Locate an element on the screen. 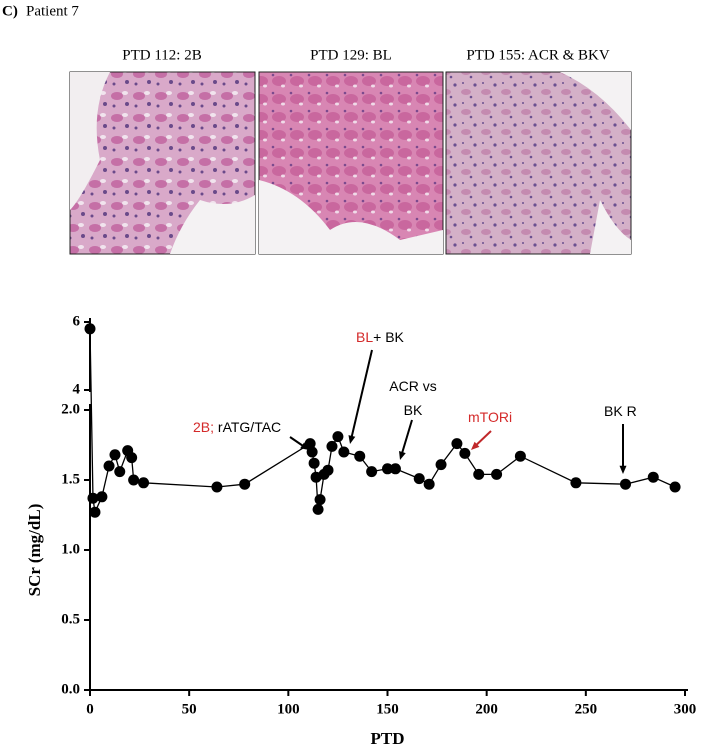  image-caption: PTD 129: BL is located at coordinates (351, 55).